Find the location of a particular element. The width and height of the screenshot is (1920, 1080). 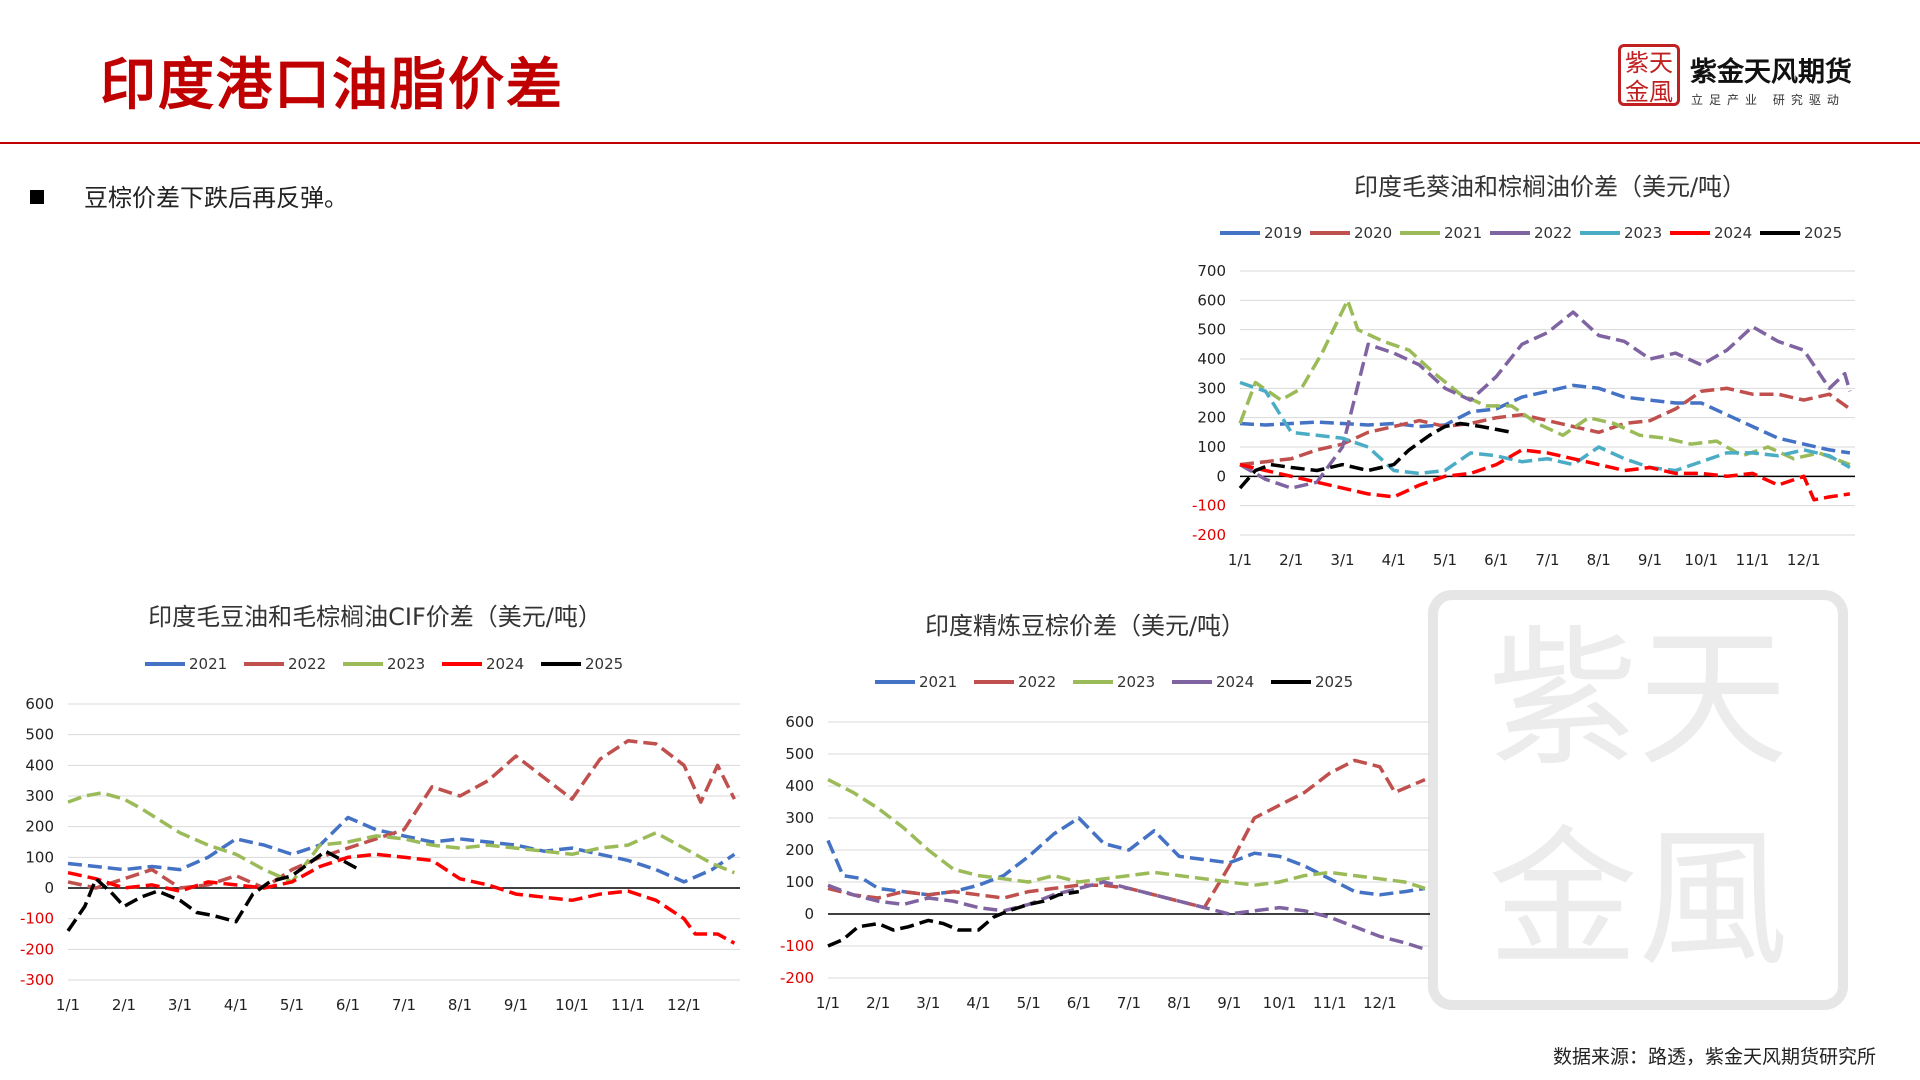

watermark-logo: 紫天金風 is located at coordinates (1638, 800).